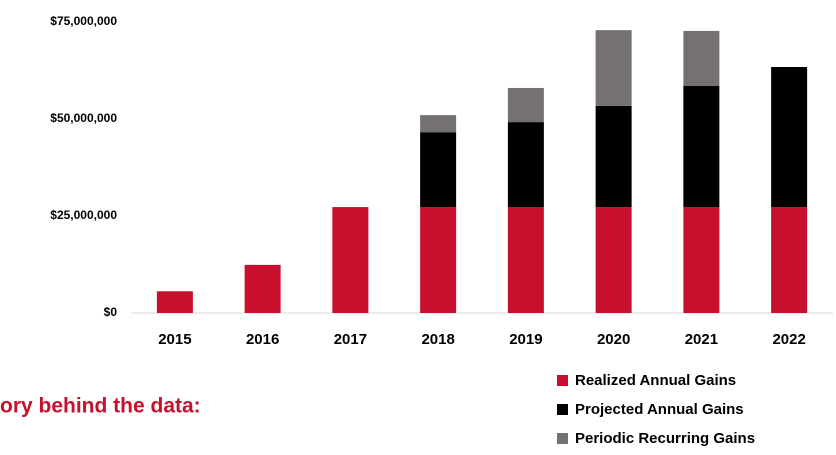 This screenshot has width=836, height=455. Describe the element at coordinates (83, 118) in the screenshot. I see `y-tick-label: $50,000,000` at that location.